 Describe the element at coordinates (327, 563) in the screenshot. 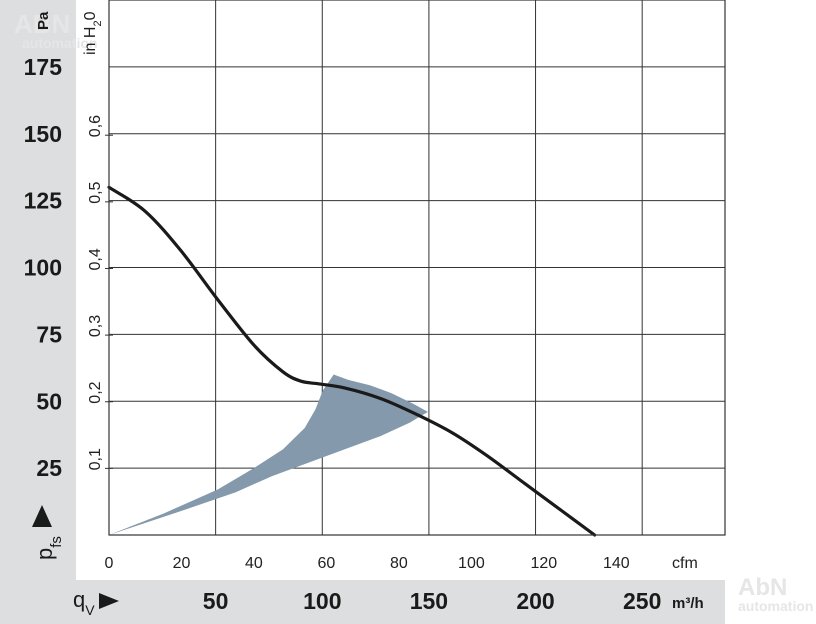

I see `x-tick-label: 60` at that location.